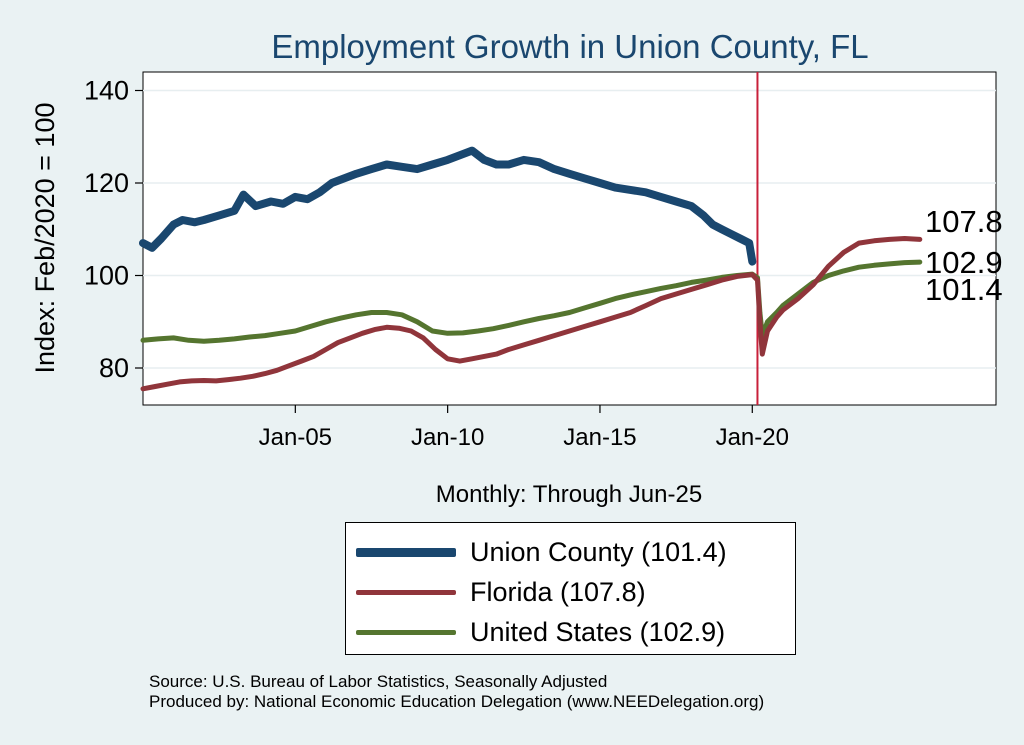  I want to click on legend-swatch-united-states, so click(406, 632).